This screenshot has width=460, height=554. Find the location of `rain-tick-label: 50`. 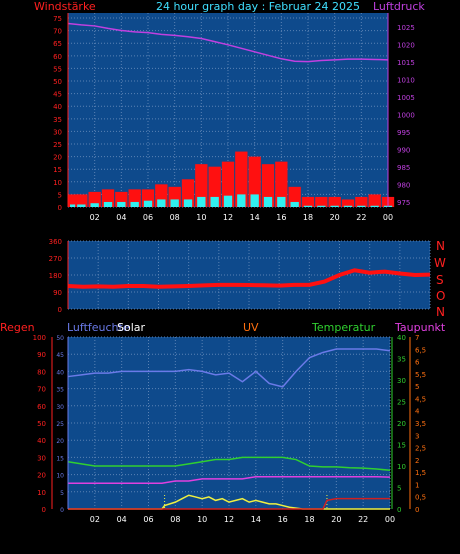

rain-tick-label: 50 is located at coordinates (41, 424).